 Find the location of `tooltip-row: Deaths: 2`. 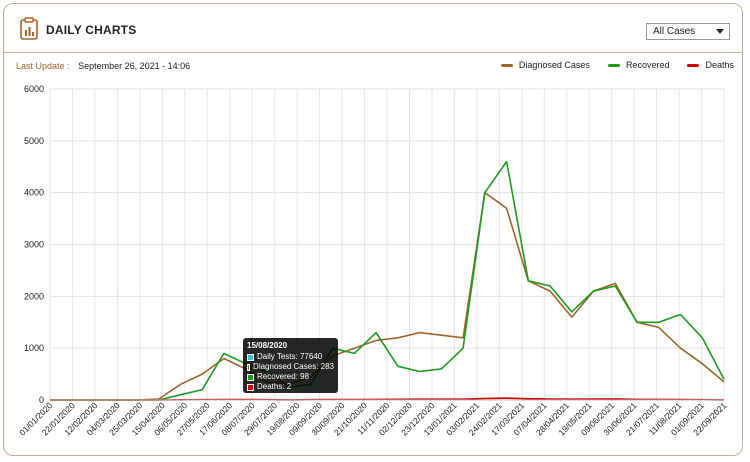

tooltip-row: Deaths: 2 is located at coordinates (290, 387).